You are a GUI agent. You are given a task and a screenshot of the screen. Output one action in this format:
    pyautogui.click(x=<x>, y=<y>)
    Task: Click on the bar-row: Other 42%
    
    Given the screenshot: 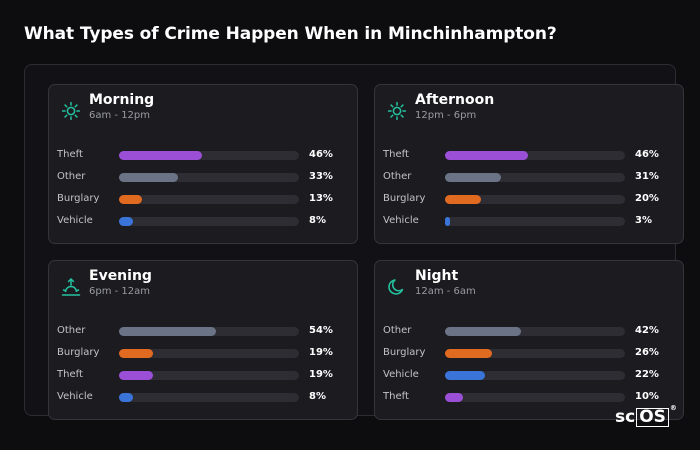 What is the action you would take?
    pyautogui.click(x=528, y=331)
    